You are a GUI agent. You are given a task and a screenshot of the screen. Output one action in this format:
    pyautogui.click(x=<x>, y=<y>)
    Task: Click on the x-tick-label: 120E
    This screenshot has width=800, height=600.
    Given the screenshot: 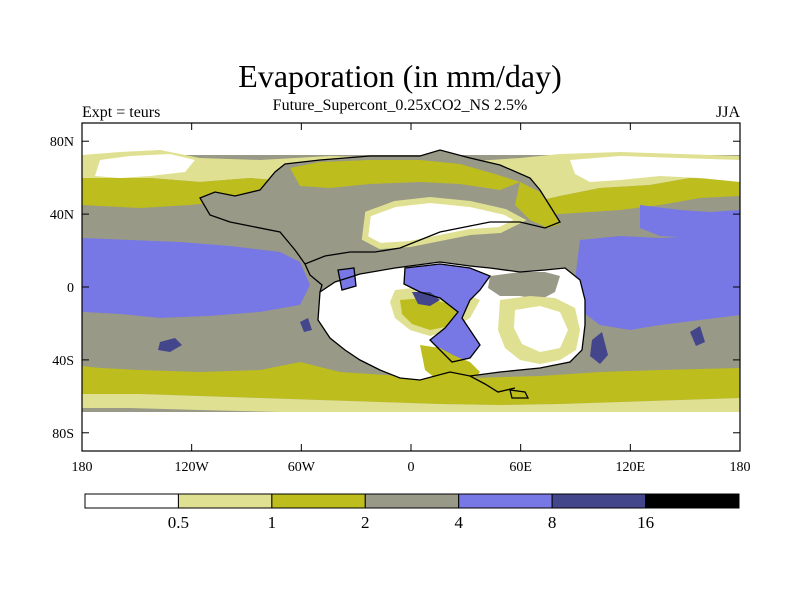 What is the action you would take?
    pyautogui.click(x=631, y=467)
    